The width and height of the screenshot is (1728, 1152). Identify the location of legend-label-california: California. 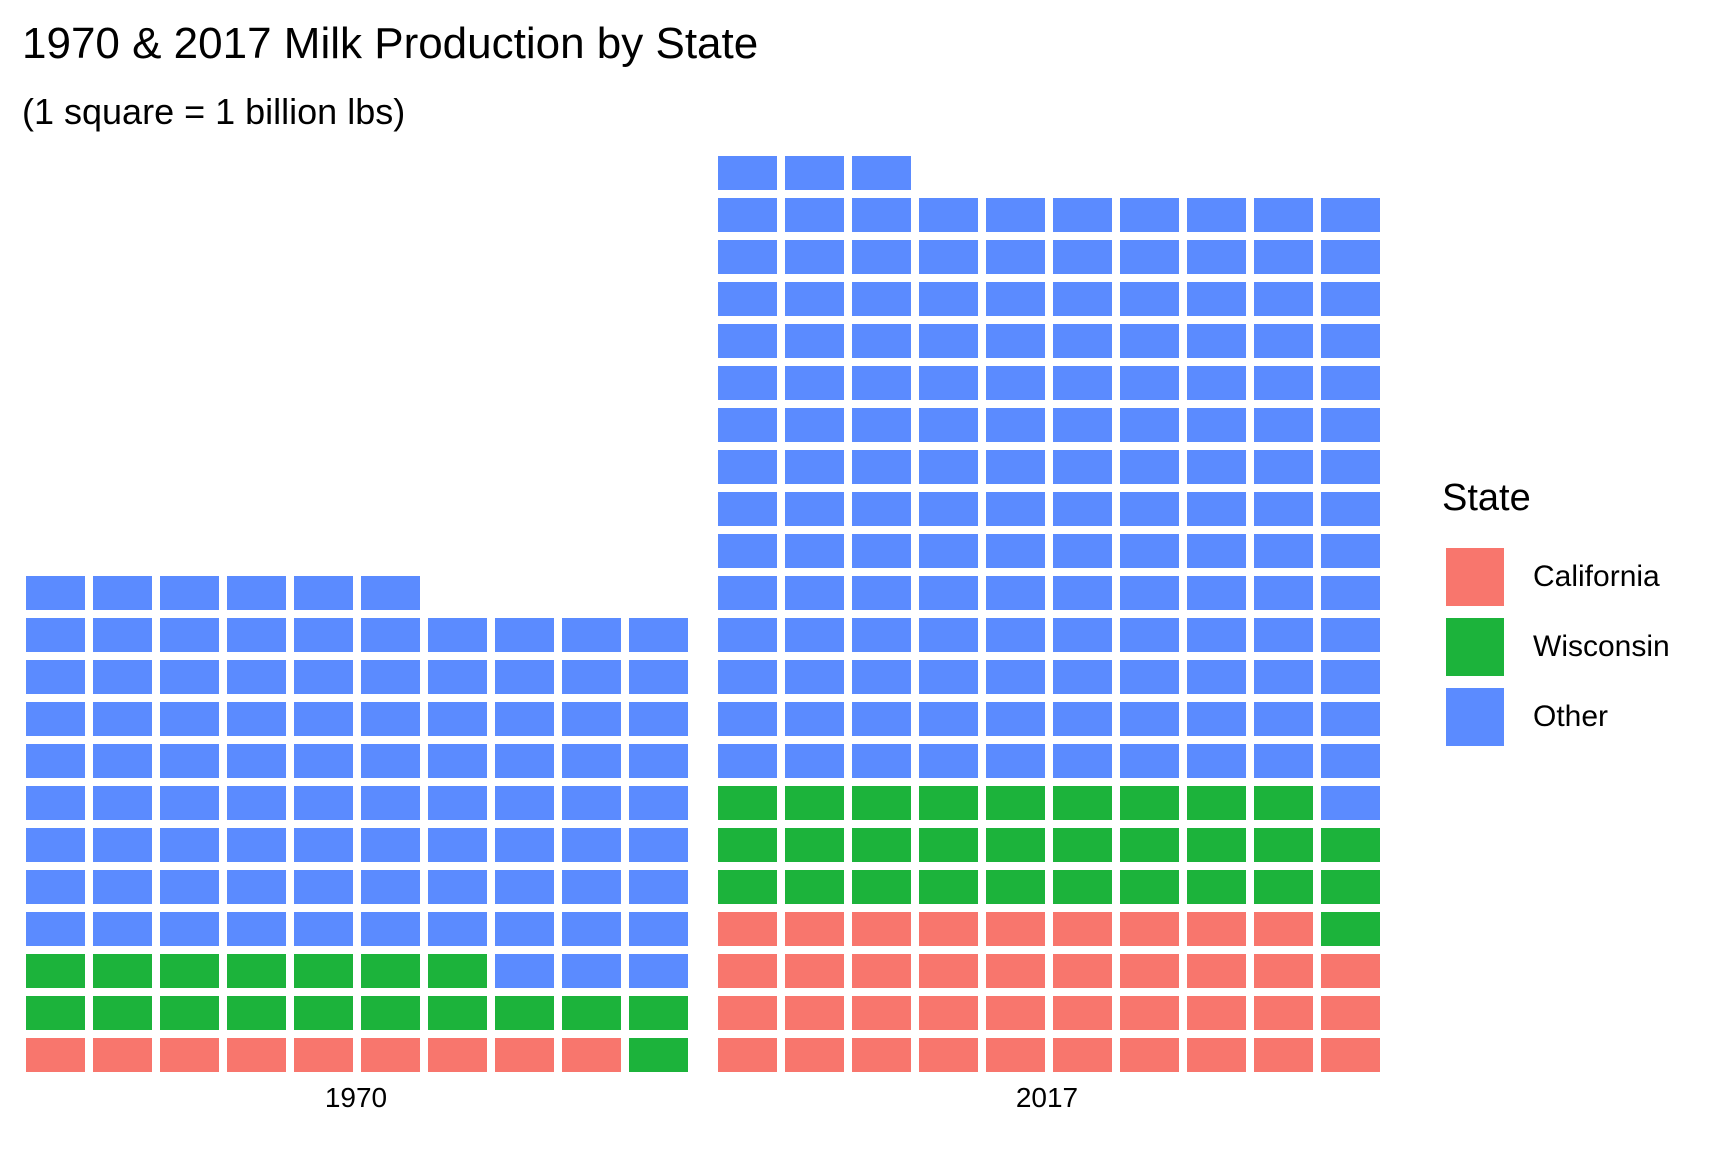
(1596, 576).